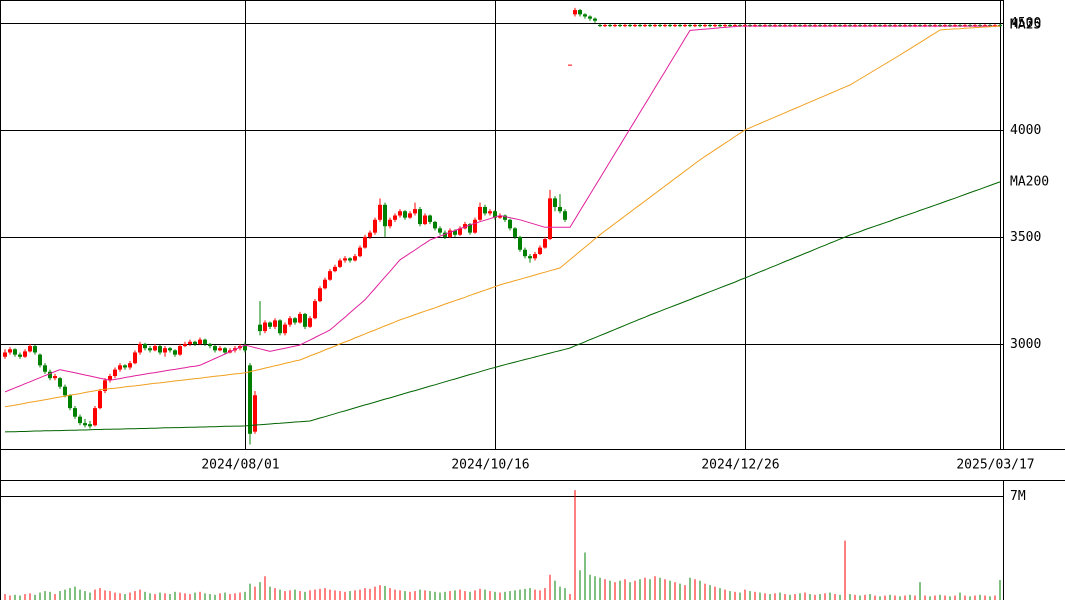 The image size is (1065, 600). Describe the element at coordinates (1025, 237) in the screenshot. I see `y-tick-label: 3500` at that location.